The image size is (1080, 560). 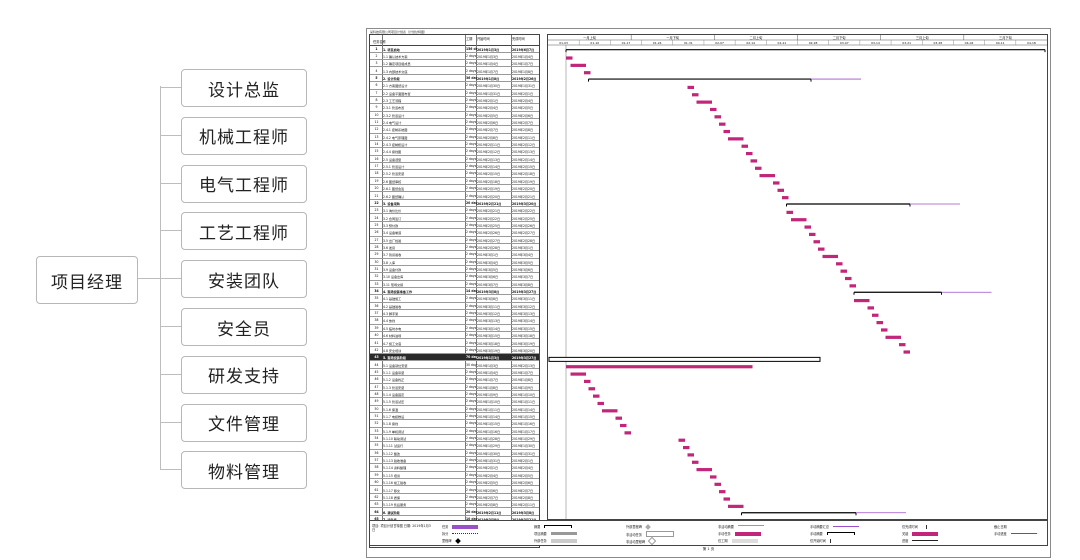 I want to click on task-row: 4 1.3 内部技术交底 2 days 2019年1月7日 2019年1月8日, so click(x=454, y=71).